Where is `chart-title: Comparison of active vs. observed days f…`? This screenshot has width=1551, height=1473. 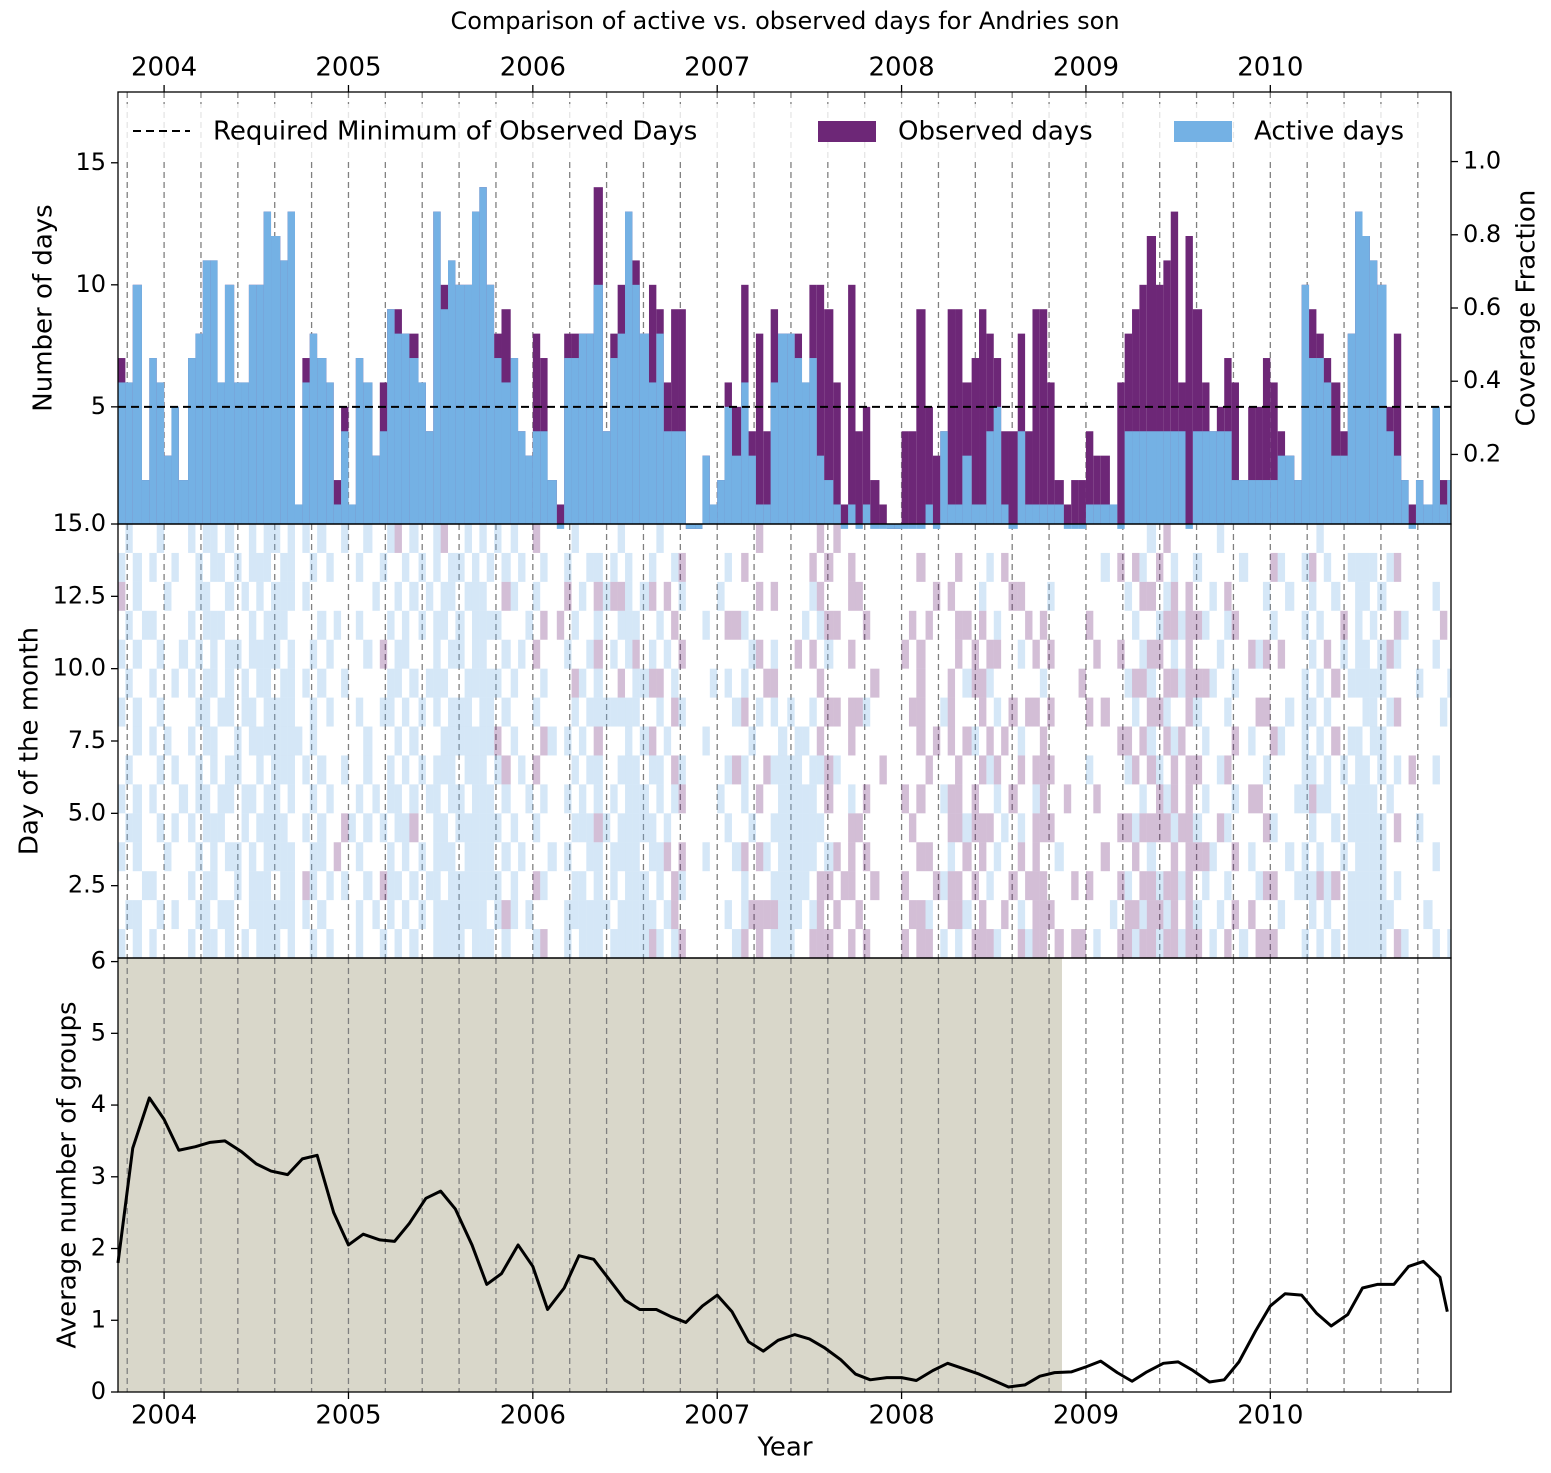 chart-title: Comparison of active vs. observed days f… is located at coordinates (784, 21).